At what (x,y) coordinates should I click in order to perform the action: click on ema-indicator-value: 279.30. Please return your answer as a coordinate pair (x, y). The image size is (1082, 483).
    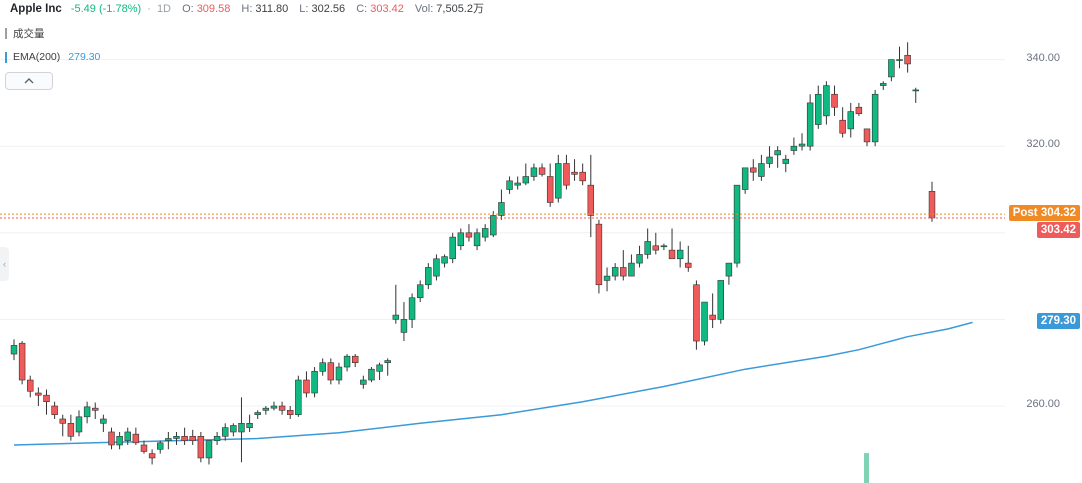
    Looking at the image, I should click on (84, 57).